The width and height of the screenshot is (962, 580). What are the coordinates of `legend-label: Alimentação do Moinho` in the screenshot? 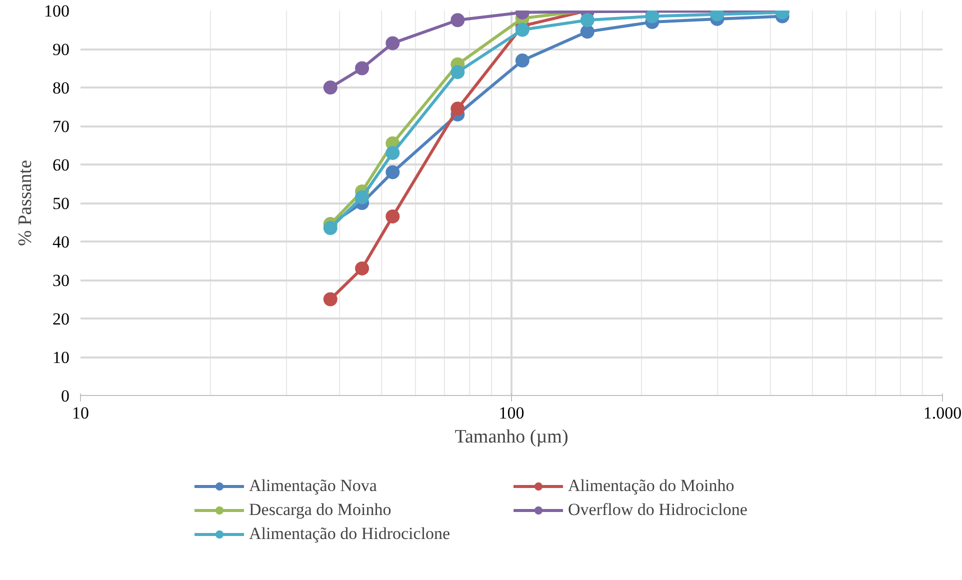 It's located at (652, 486).